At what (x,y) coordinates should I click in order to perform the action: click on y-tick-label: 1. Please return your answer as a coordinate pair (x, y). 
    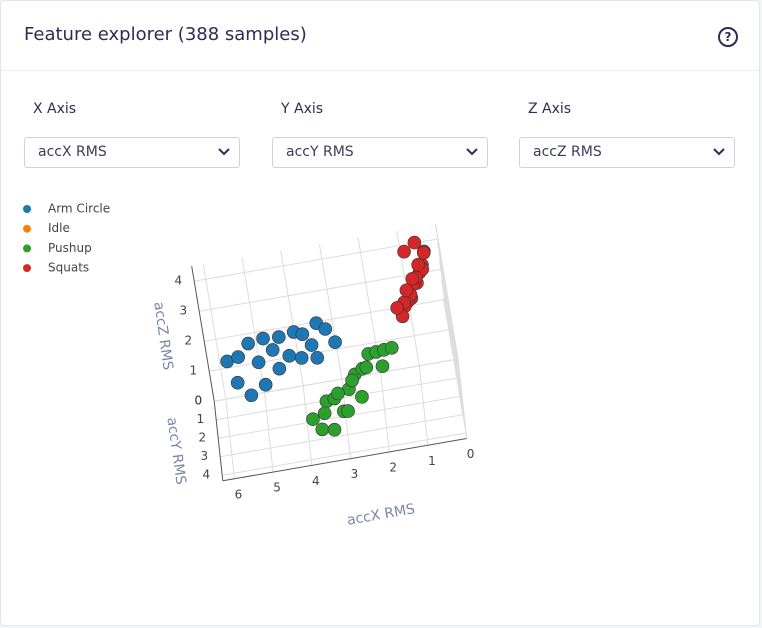
    Looking at the image, I should click on (201, 419).